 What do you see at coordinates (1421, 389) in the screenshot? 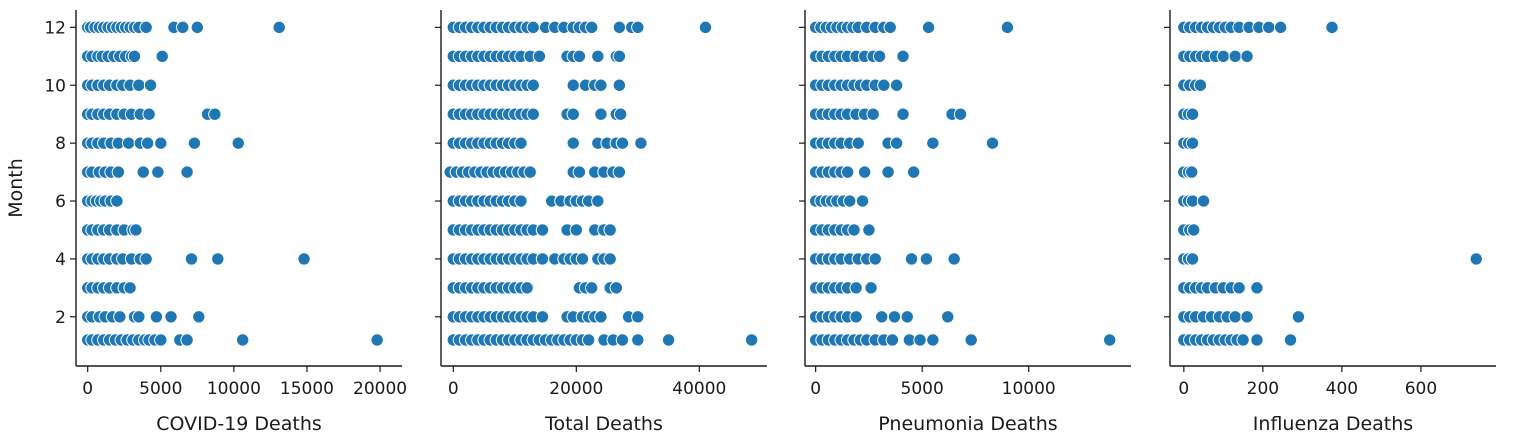
I see `x-tick-label: 600` at bounding box center [1421, 389].